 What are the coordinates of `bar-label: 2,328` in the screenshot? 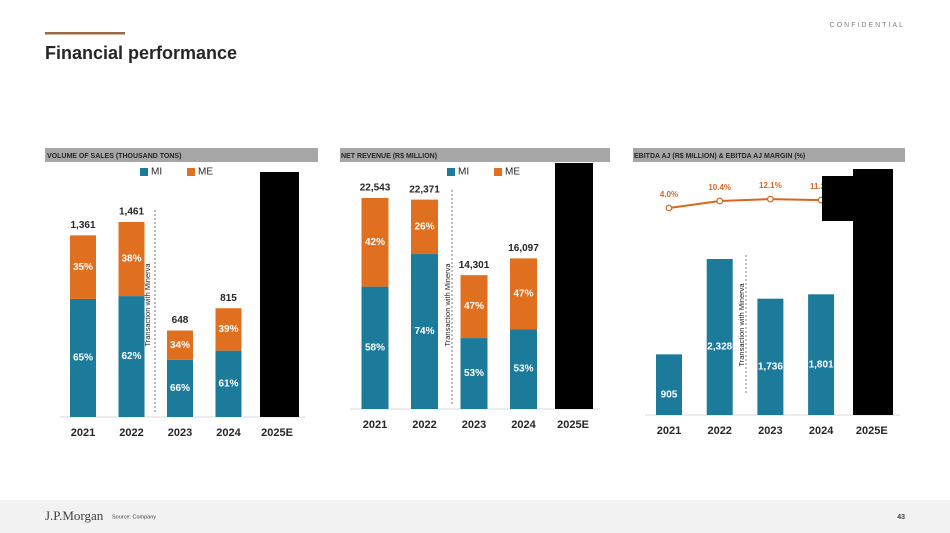 It's located at (719, 347).